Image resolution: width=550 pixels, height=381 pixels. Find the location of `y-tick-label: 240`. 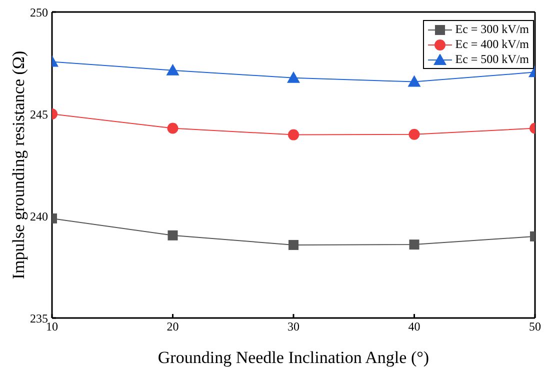

y-tick-label: 240 is located at coordinates (39, 216).